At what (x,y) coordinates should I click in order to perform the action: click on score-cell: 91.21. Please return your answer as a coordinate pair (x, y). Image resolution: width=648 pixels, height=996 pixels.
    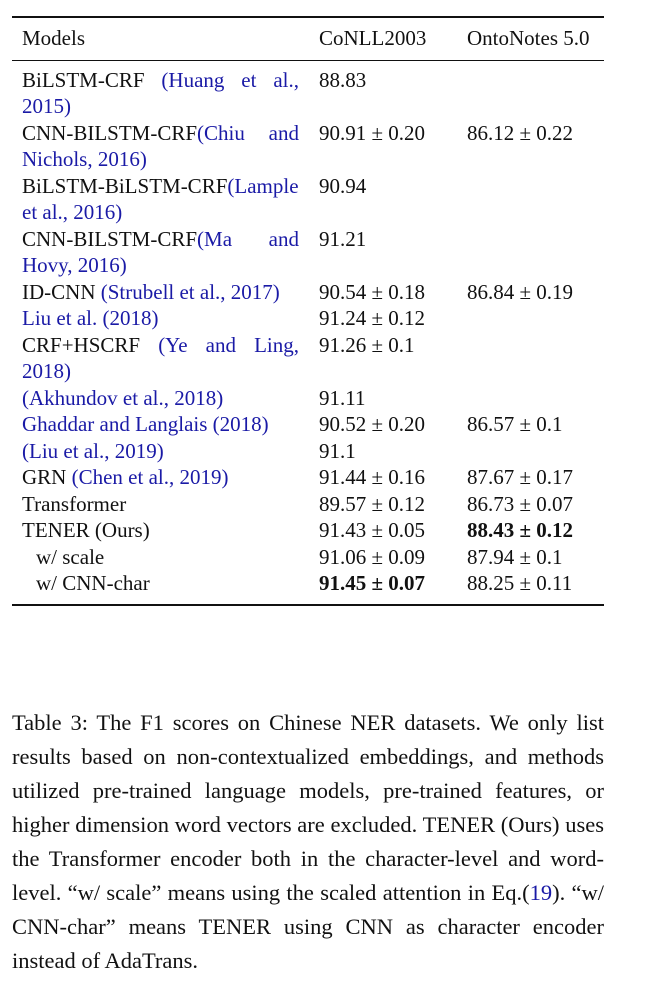
    Looking at the image, I should click on (393, 252).